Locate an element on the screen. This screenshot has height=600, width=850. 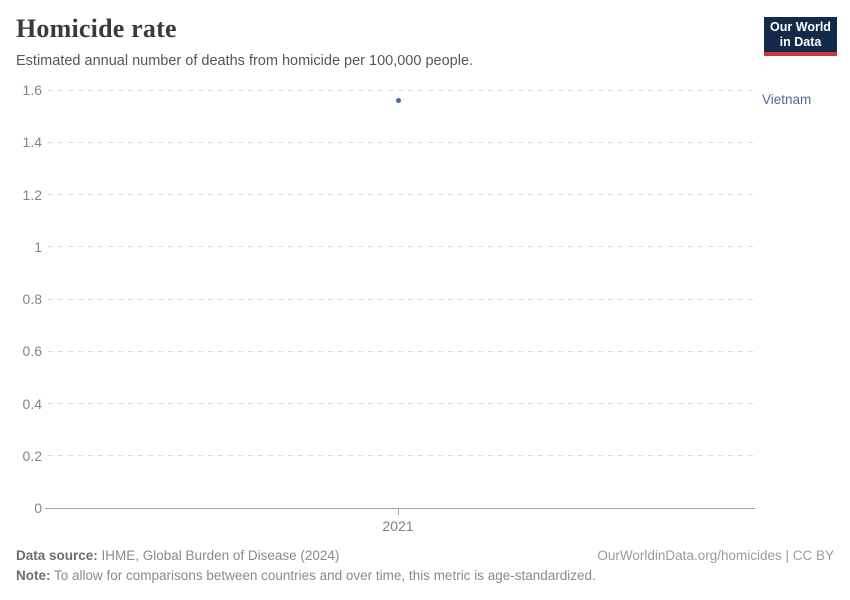
y-axis-tick-label: 0.2 is located at coordinates (32, 455).